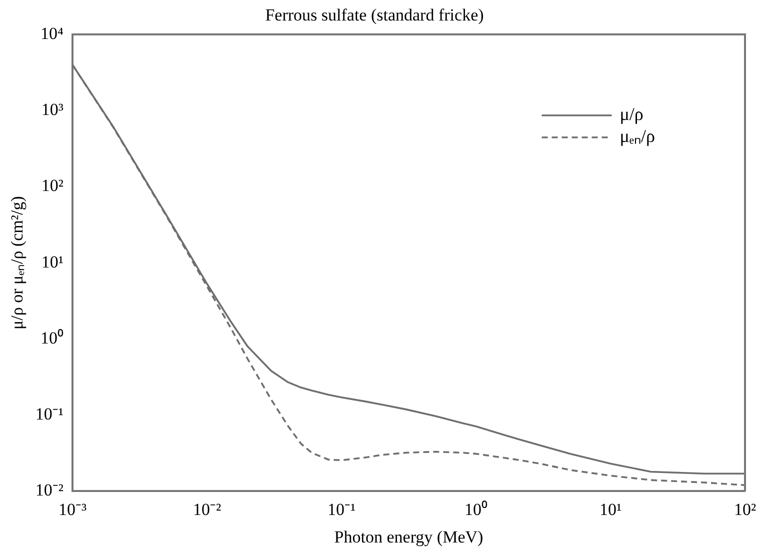 This screenshot has width=767, height=556. What do you see at coordinates (17, 263) in the screenshot?
I see `y-axis-title: μ/ρ or μₑₙ/ρ (cm²/g)` at bounding box center [17, 263].